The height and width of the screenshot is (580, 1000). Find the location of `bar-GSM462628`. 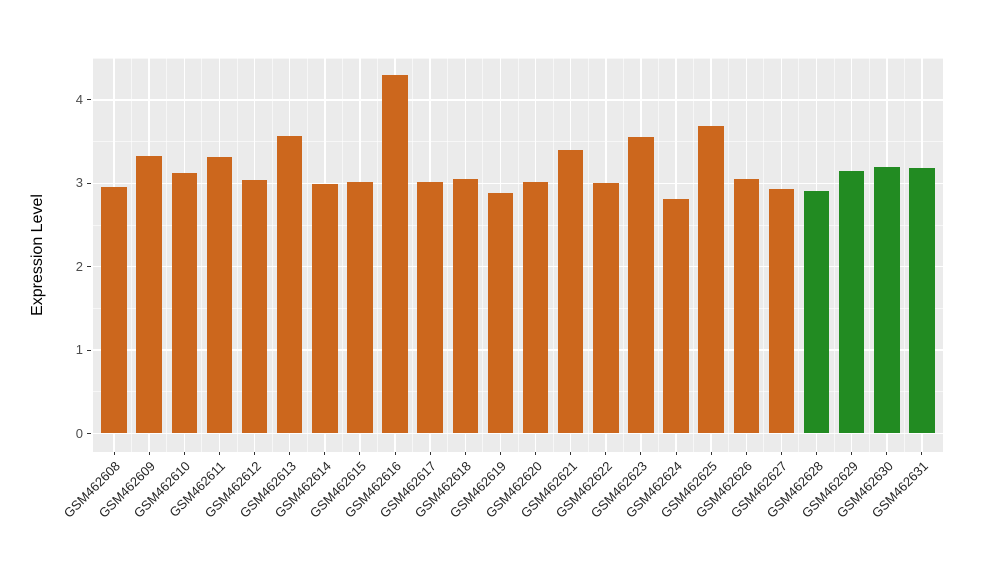

bar-GSM462628 is located at coordinates (816, 312).